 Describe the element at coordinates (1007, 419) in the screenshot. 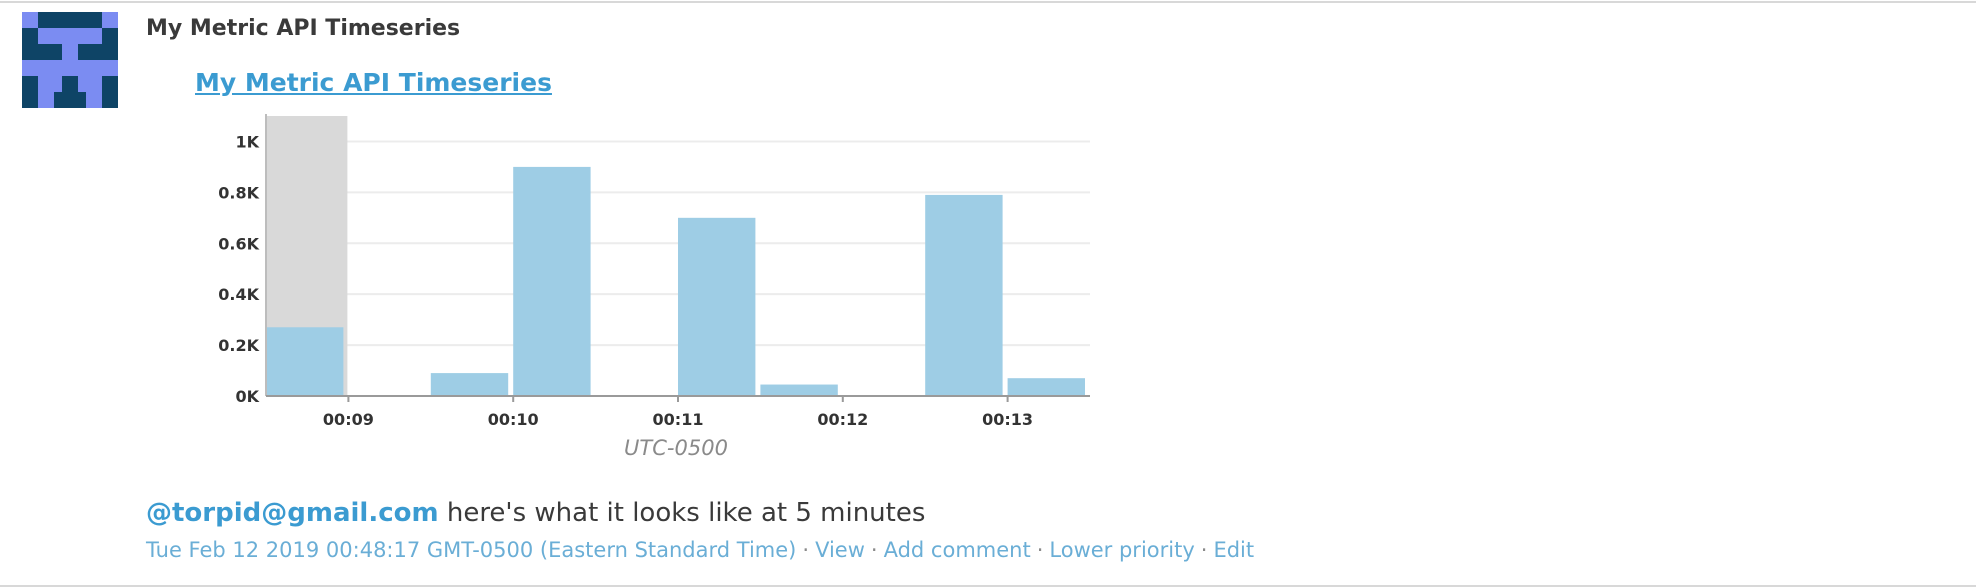

I see `x-tick-label: 00:13` at that location.